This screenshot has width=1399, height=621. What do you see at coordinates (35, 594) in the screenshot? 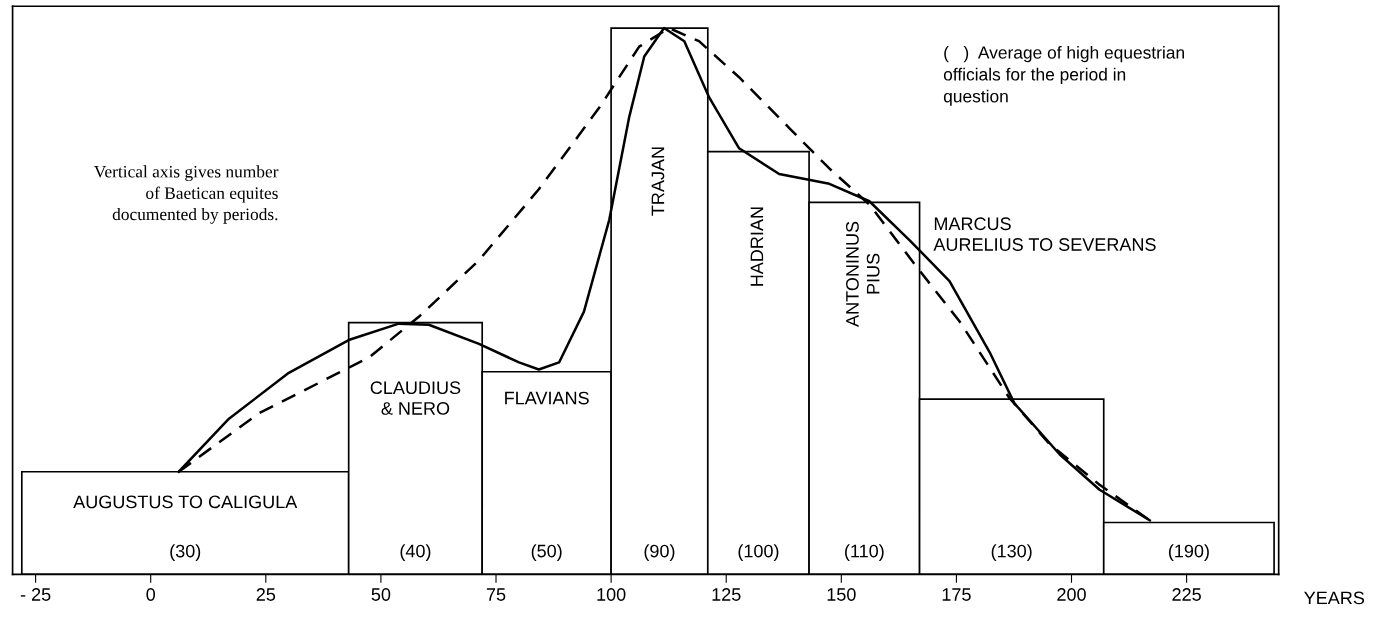
I see `x-tick-label: - 25` at bounding box center [35, 594].